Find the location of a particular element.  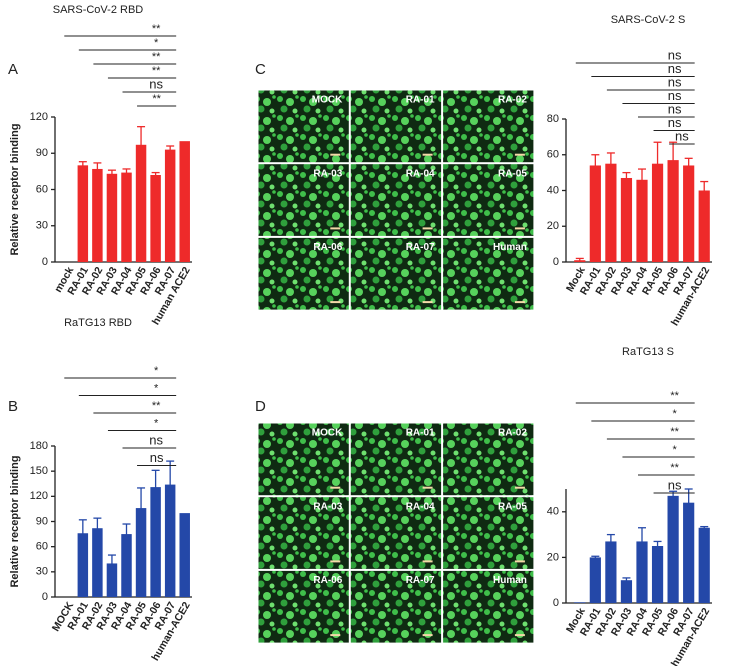

y-tick-label: 80 is located at coordinates (553, 119).